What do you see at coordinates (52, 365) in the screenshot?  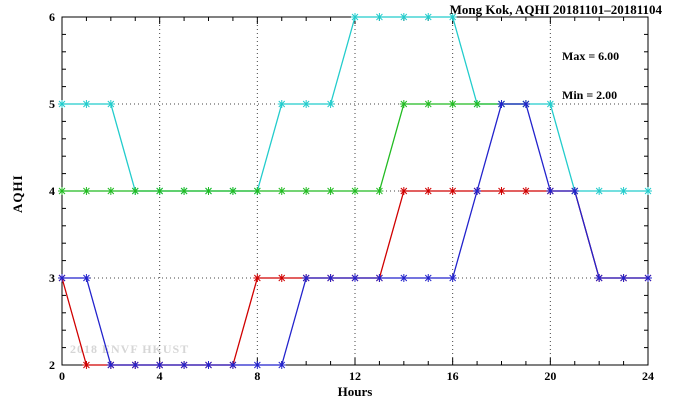 I see `y-tick-label: 2` at bounding box center [52, 365].